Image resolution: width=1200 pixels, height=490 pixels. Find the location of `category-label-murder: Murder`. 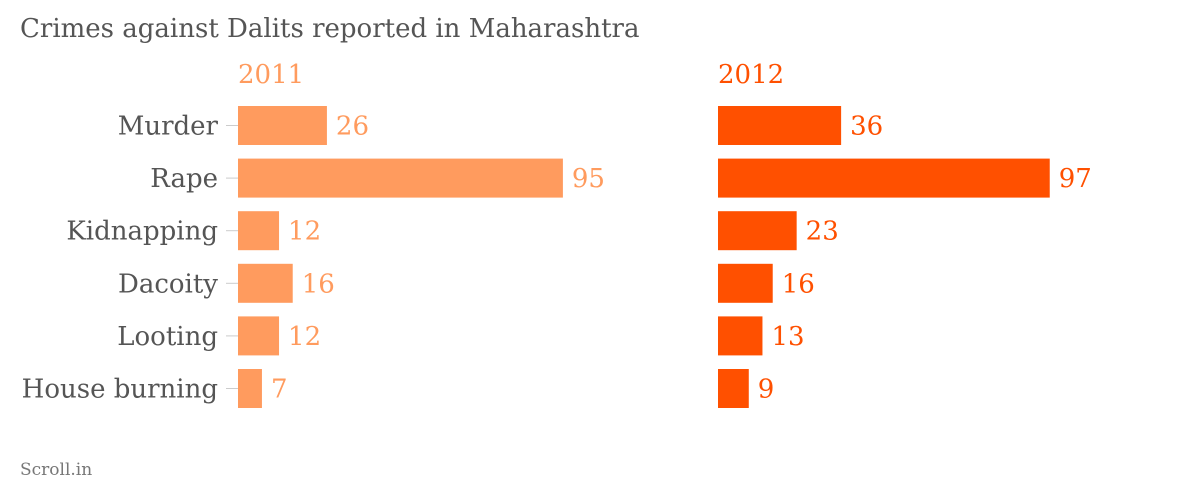

category-label-murder: Murder is located at coordinates (168, 127).